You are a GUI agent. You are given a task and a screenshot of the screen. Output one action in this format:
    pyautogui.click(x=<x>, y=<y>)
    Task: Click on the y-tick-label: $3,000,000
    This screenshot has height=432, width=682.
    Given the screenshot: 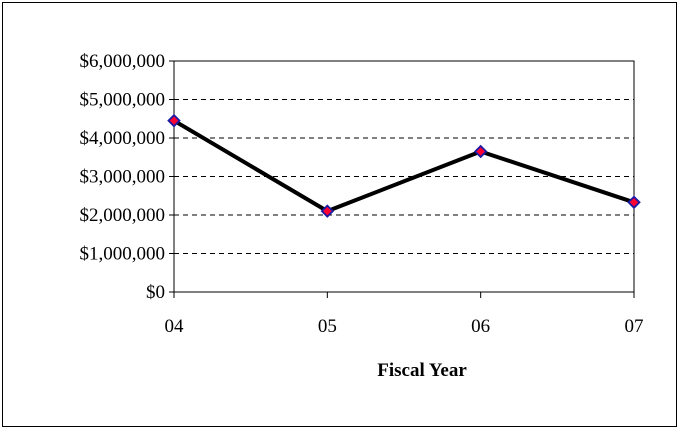 What is the action you would take?
    pyautogui.click(x=123, y=177)
    